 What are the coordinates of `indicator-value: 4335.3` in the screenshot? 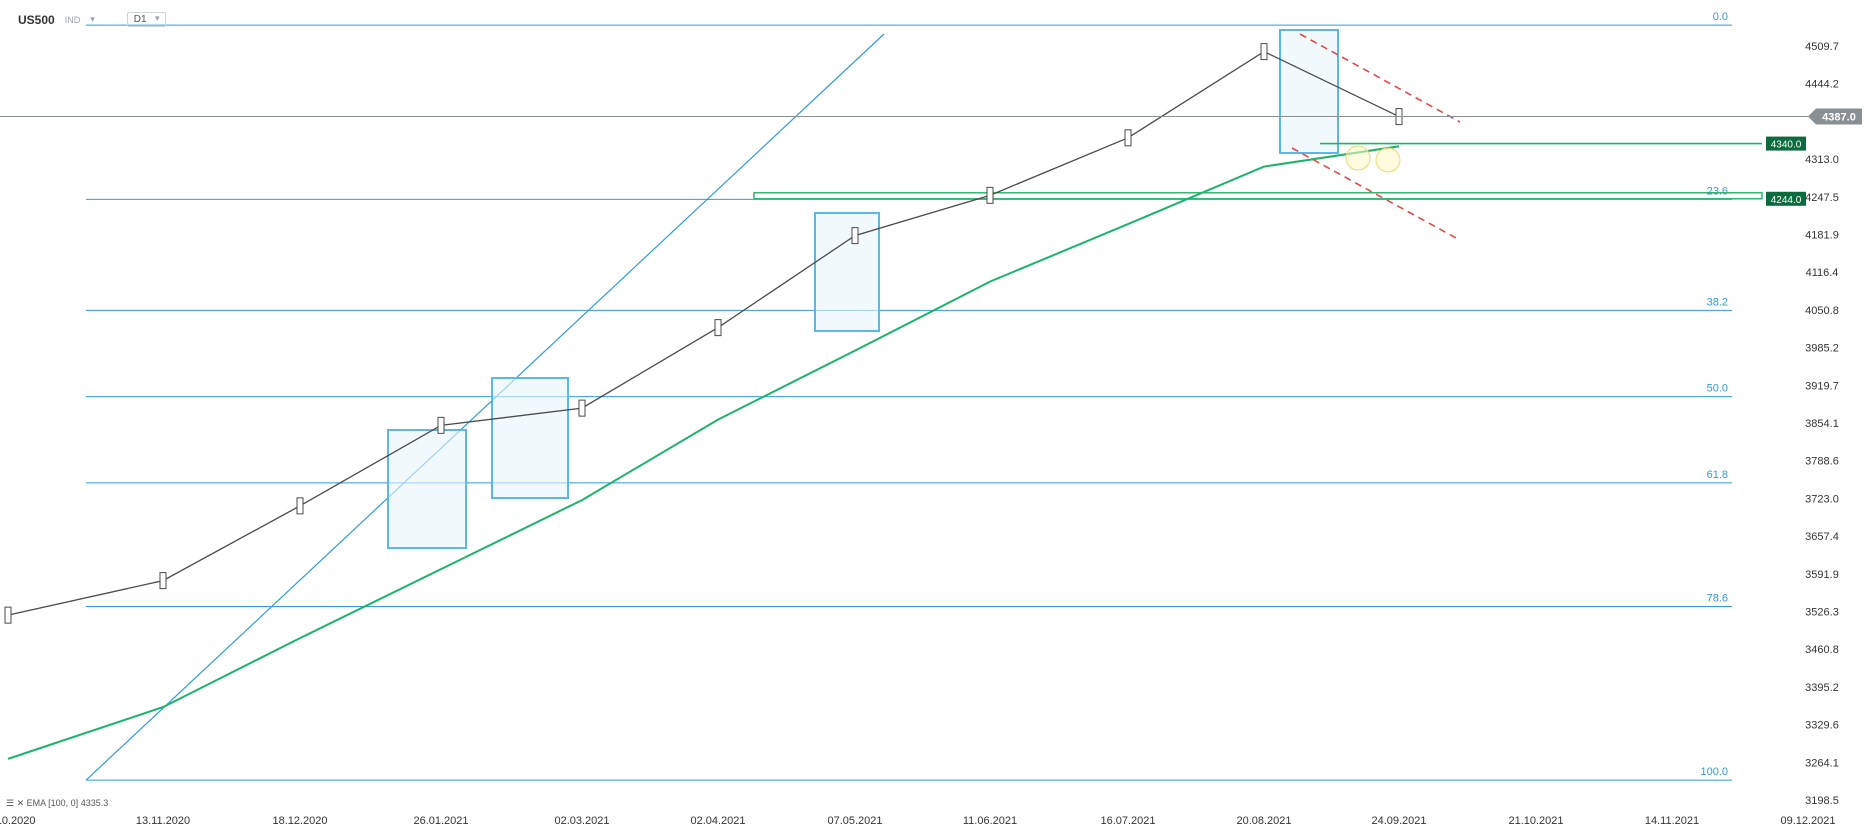 It's located at (94, 803).